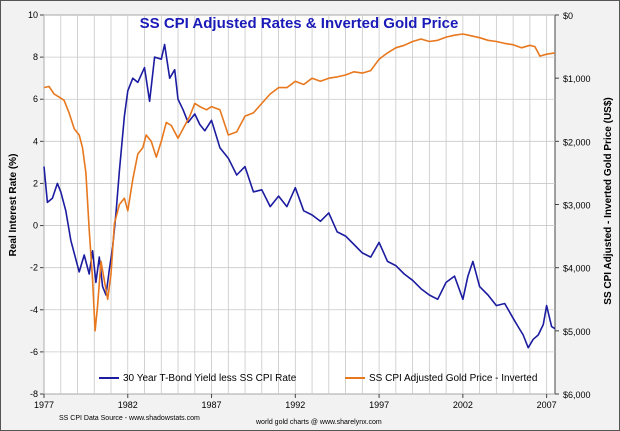  Describe the element at coordinates (547, 405) in the screenshot. I see `x-tick-label-6: 2007` at that location.